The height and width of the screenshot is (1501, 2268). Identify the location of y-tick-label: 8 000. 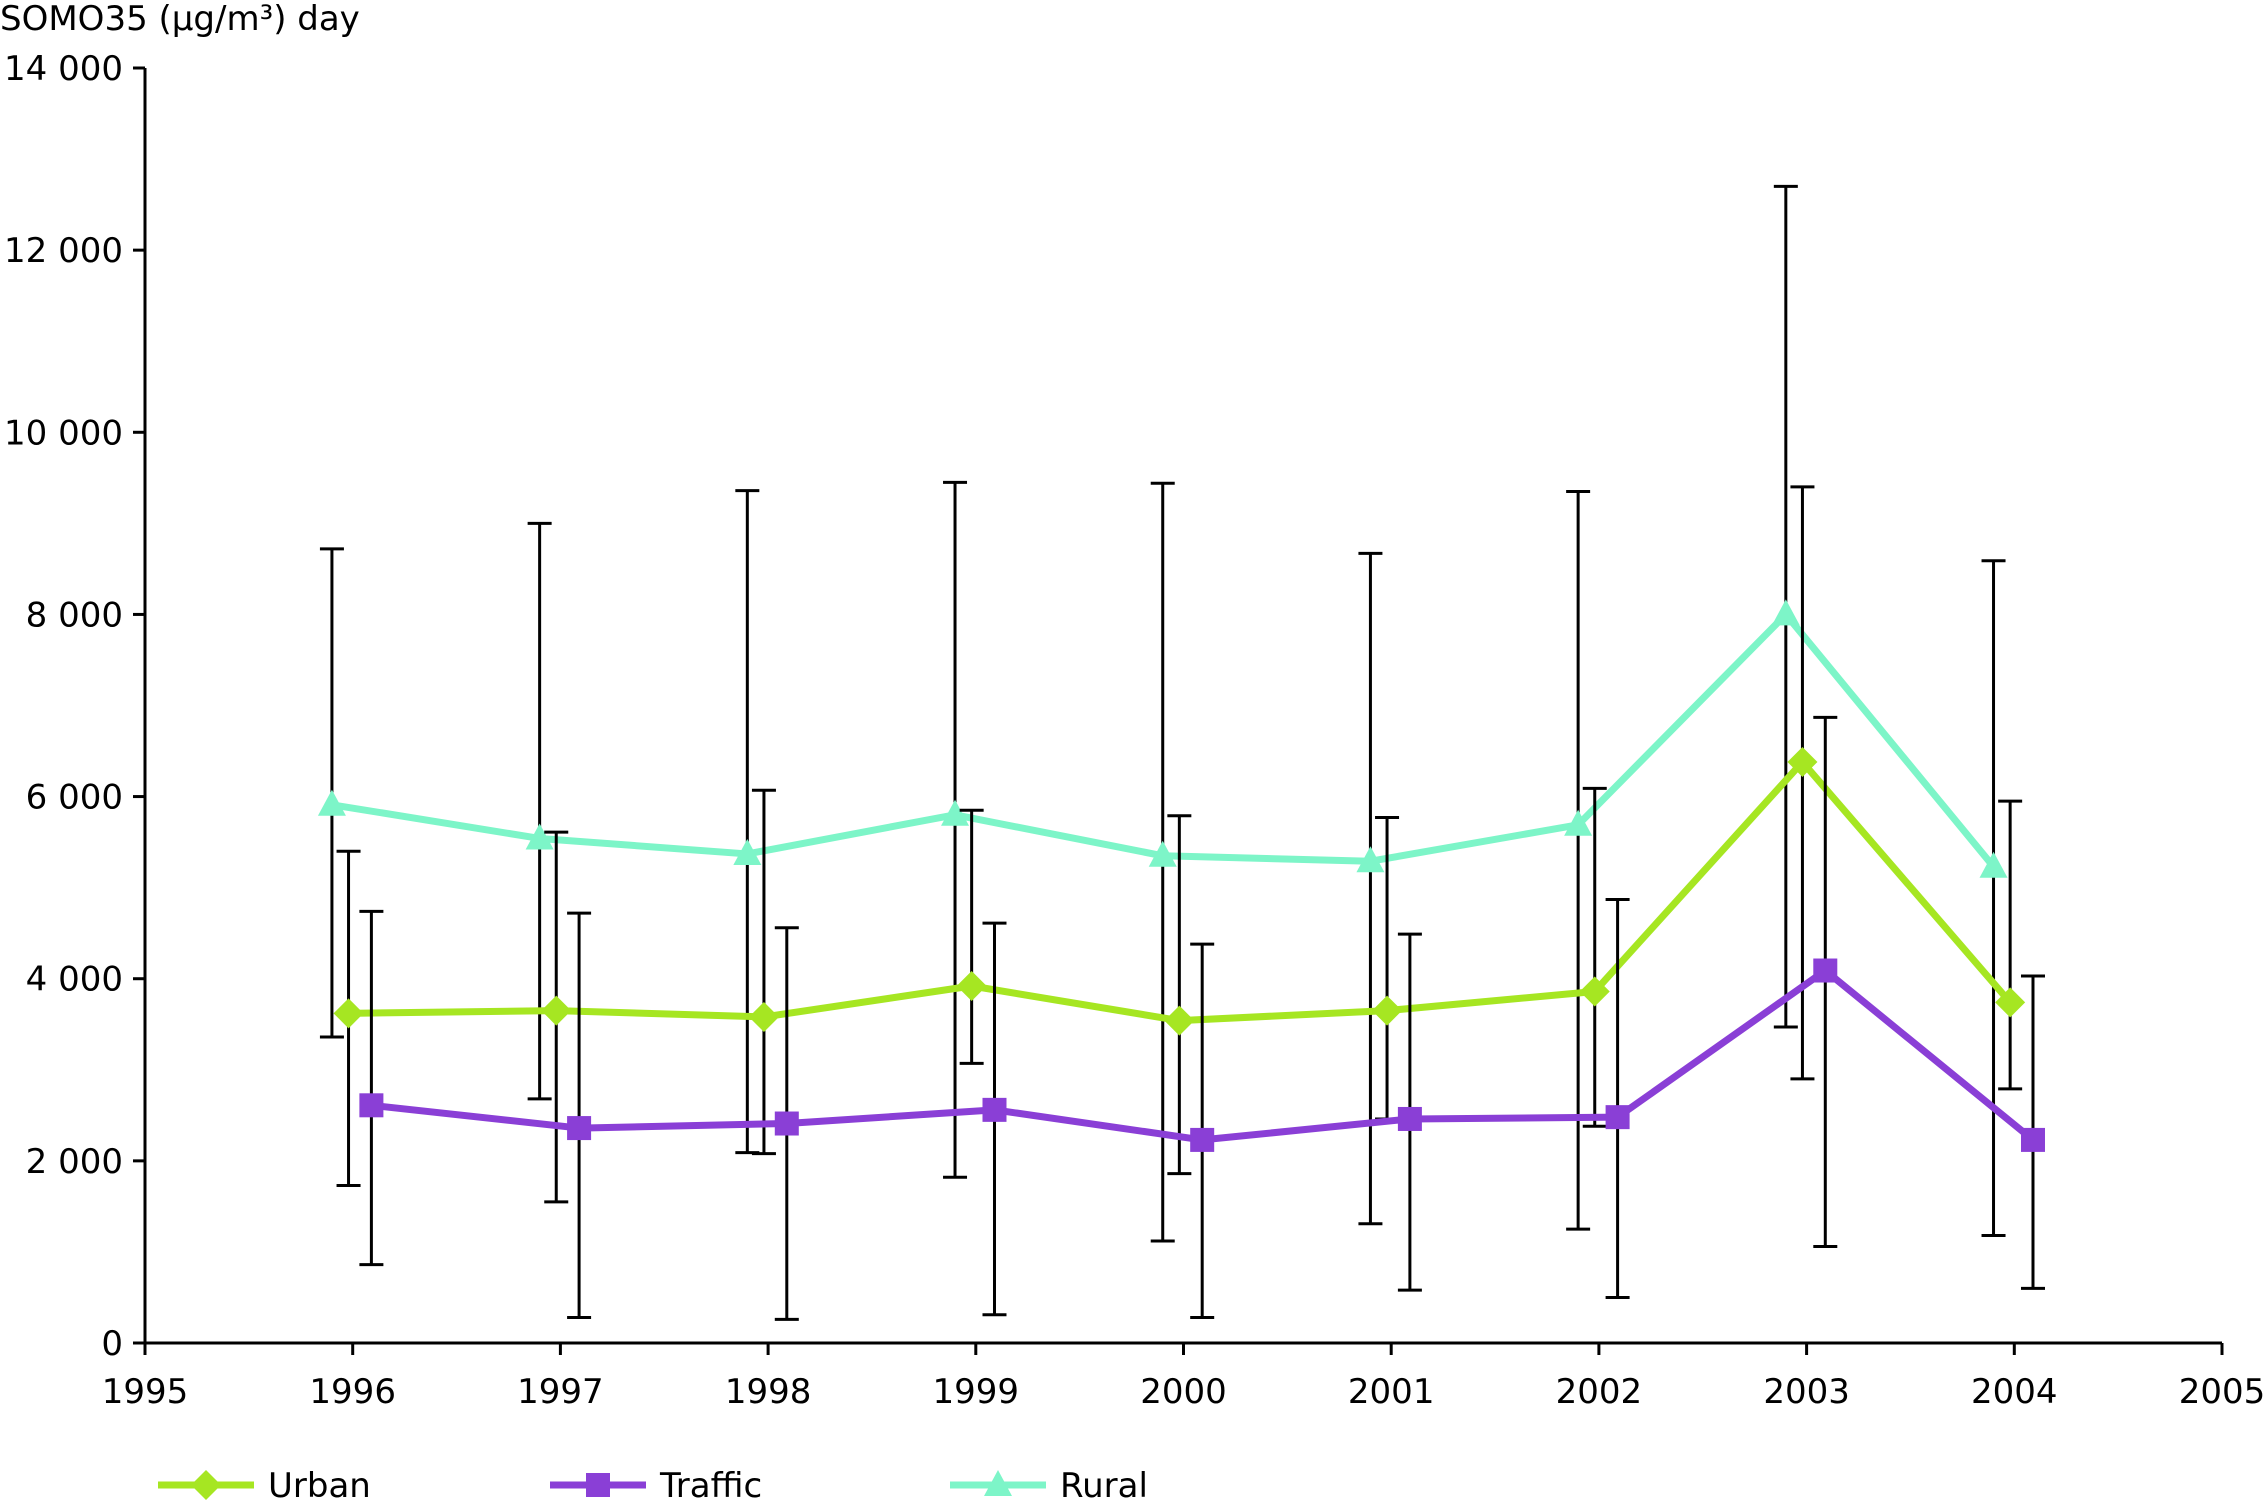
(74, 615).